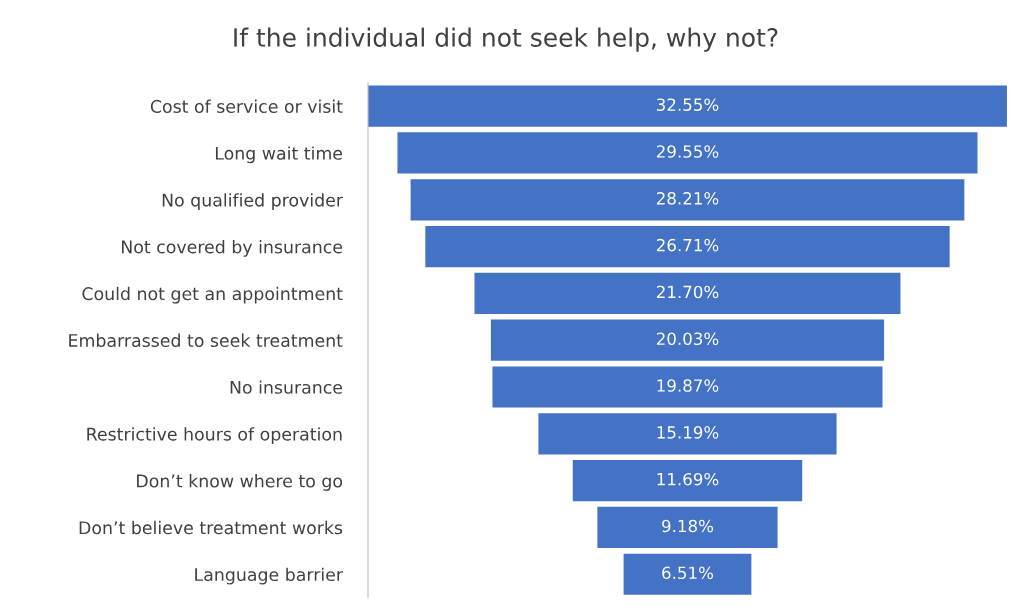 This screenshot has height=613, width=1011. Describe the element at coordinates (687, 292) in the screenshot. I see `data-label: 21.70%` at that location.